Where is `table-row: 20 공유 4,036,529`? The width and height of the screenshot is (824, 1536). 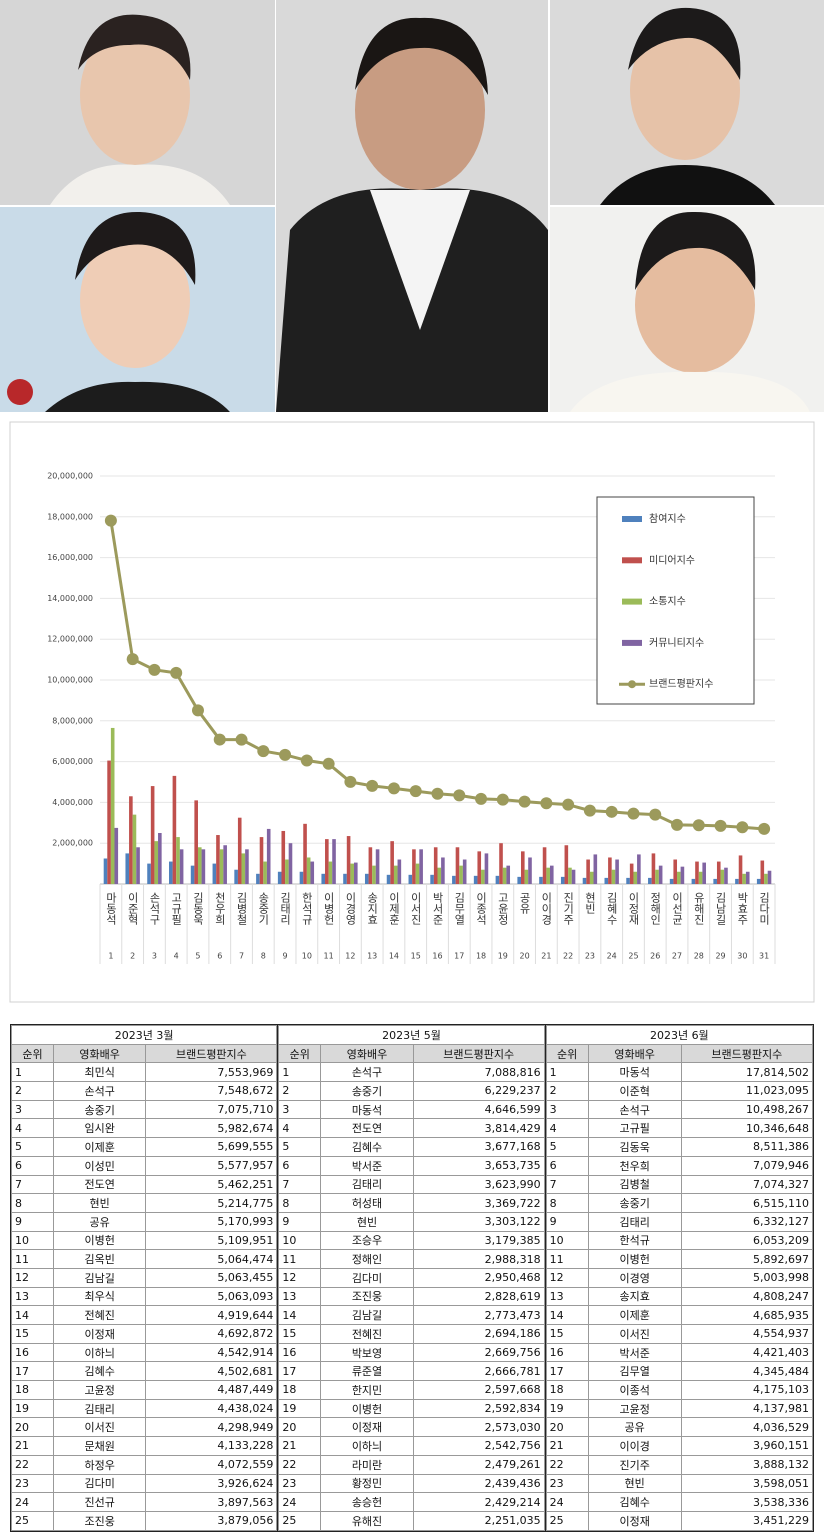 table-row: 20 공유 4,036,529 is located at coordinates (679, 1427).